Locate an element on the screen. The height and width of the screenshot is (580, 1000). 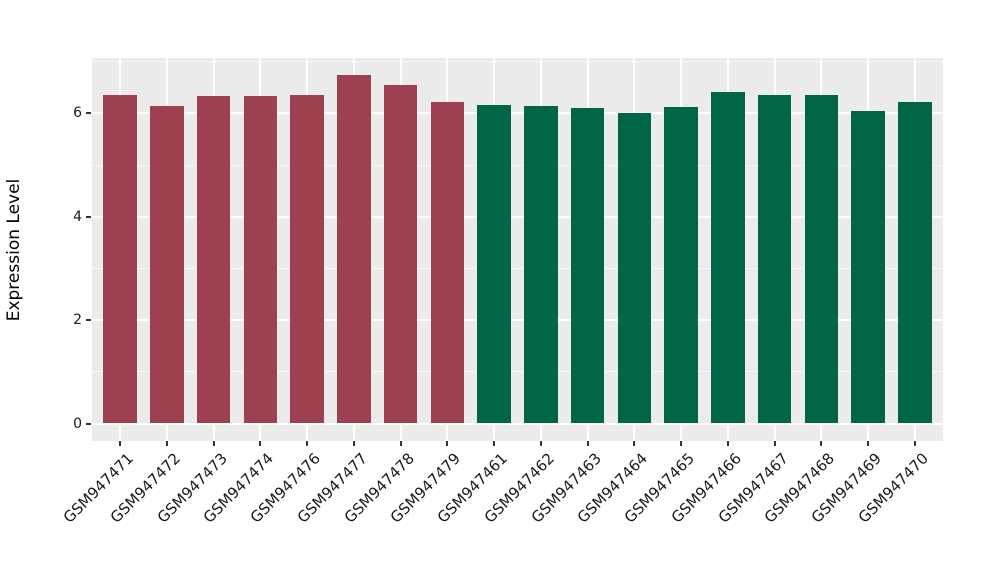
y-tick-label: 0 is located at coordinates (77, 423).